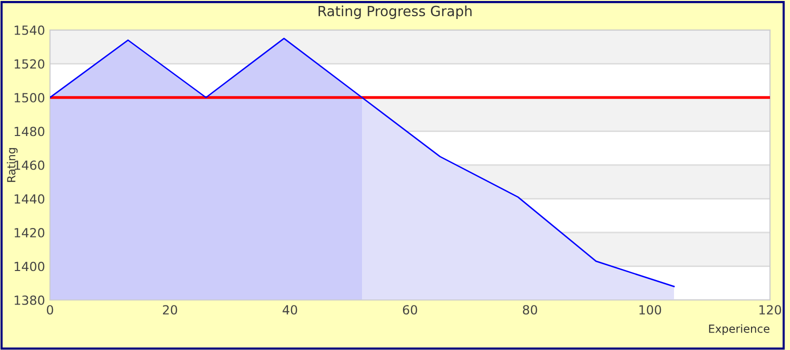  What do you see at coordinates (29, 64) in the screenshot?
I see `y-tick-label: 1520` at bounding box center [29, 64].